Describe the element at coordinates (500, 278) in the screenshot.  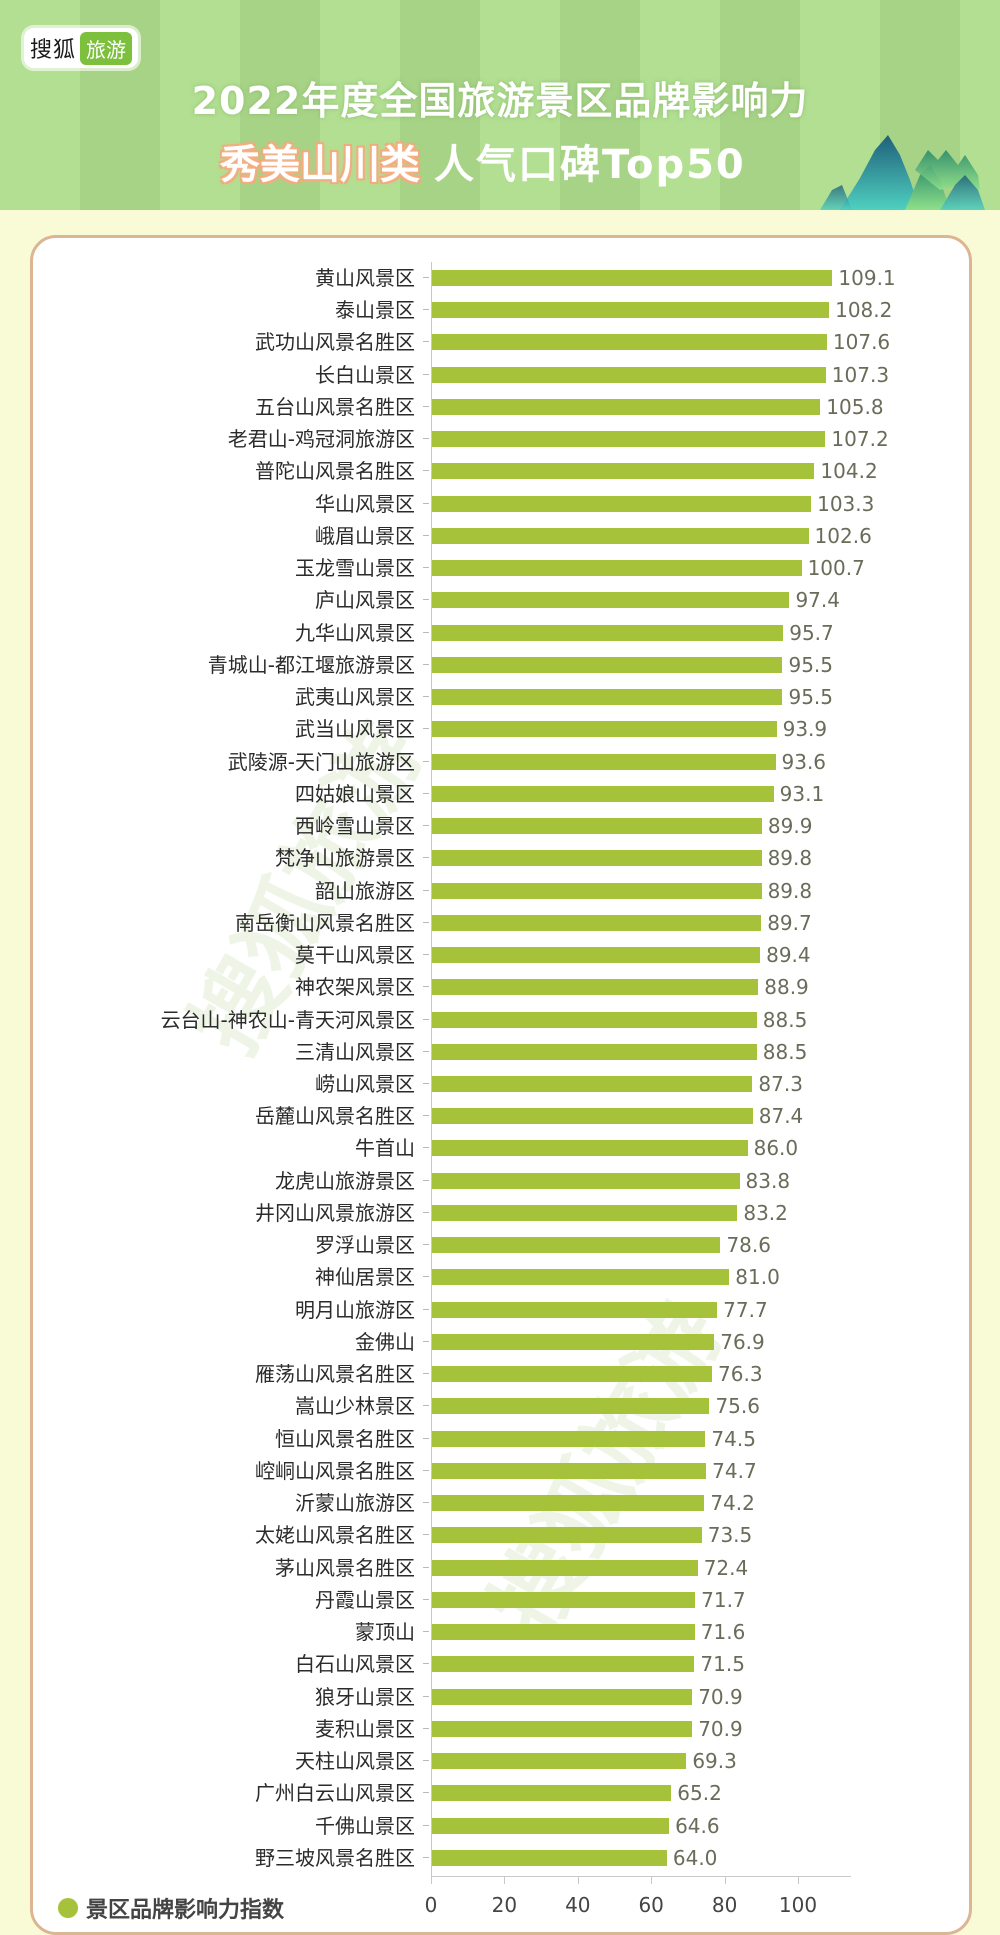
I see `chart-row: 黄山风景区 109.1` at that location.